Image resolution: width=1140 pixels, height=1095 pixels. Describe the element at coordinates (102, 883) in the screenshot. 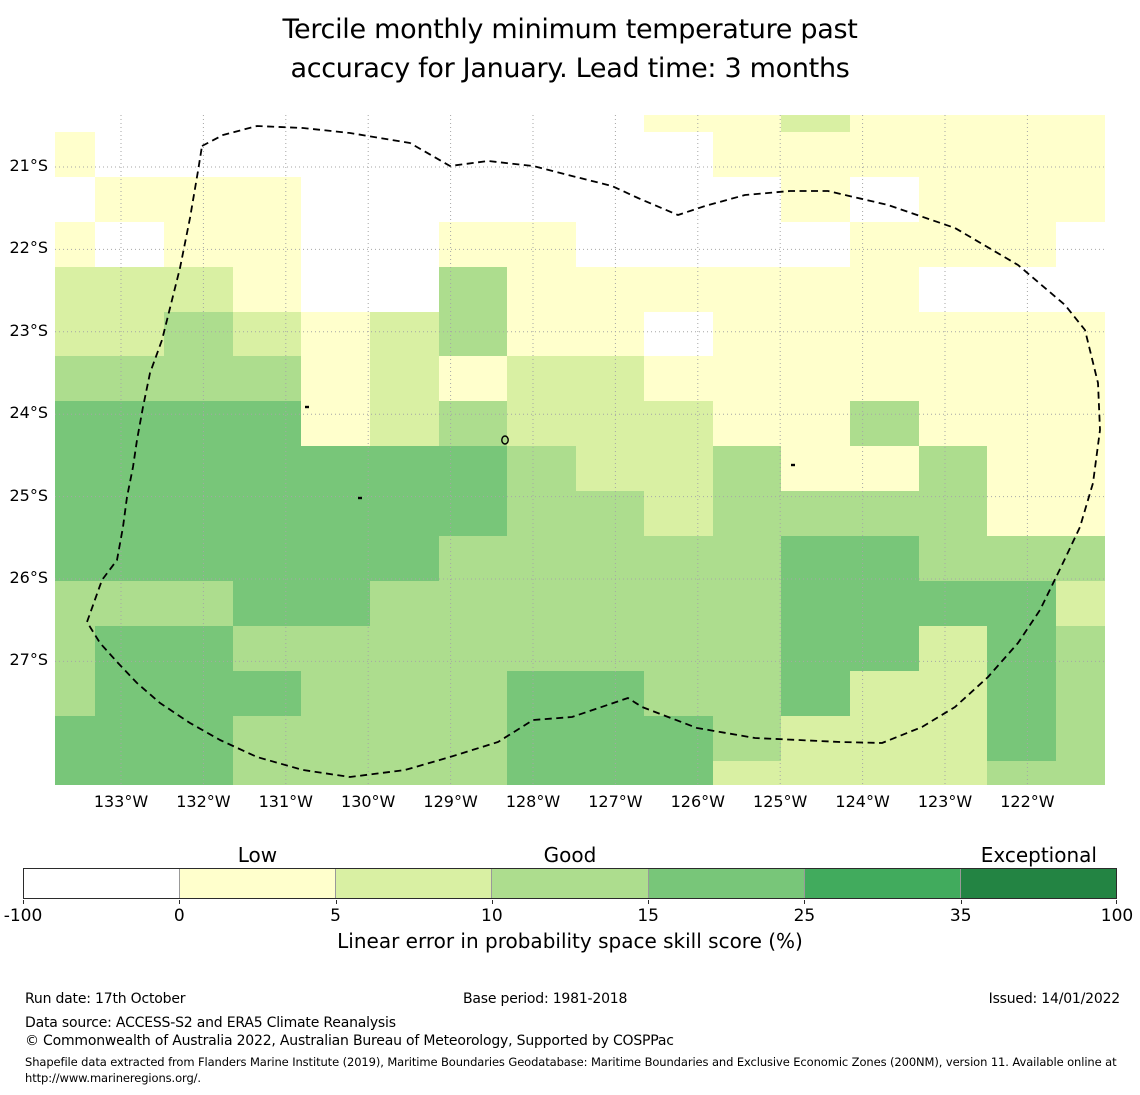

I see `colorbar-segment` at that location.